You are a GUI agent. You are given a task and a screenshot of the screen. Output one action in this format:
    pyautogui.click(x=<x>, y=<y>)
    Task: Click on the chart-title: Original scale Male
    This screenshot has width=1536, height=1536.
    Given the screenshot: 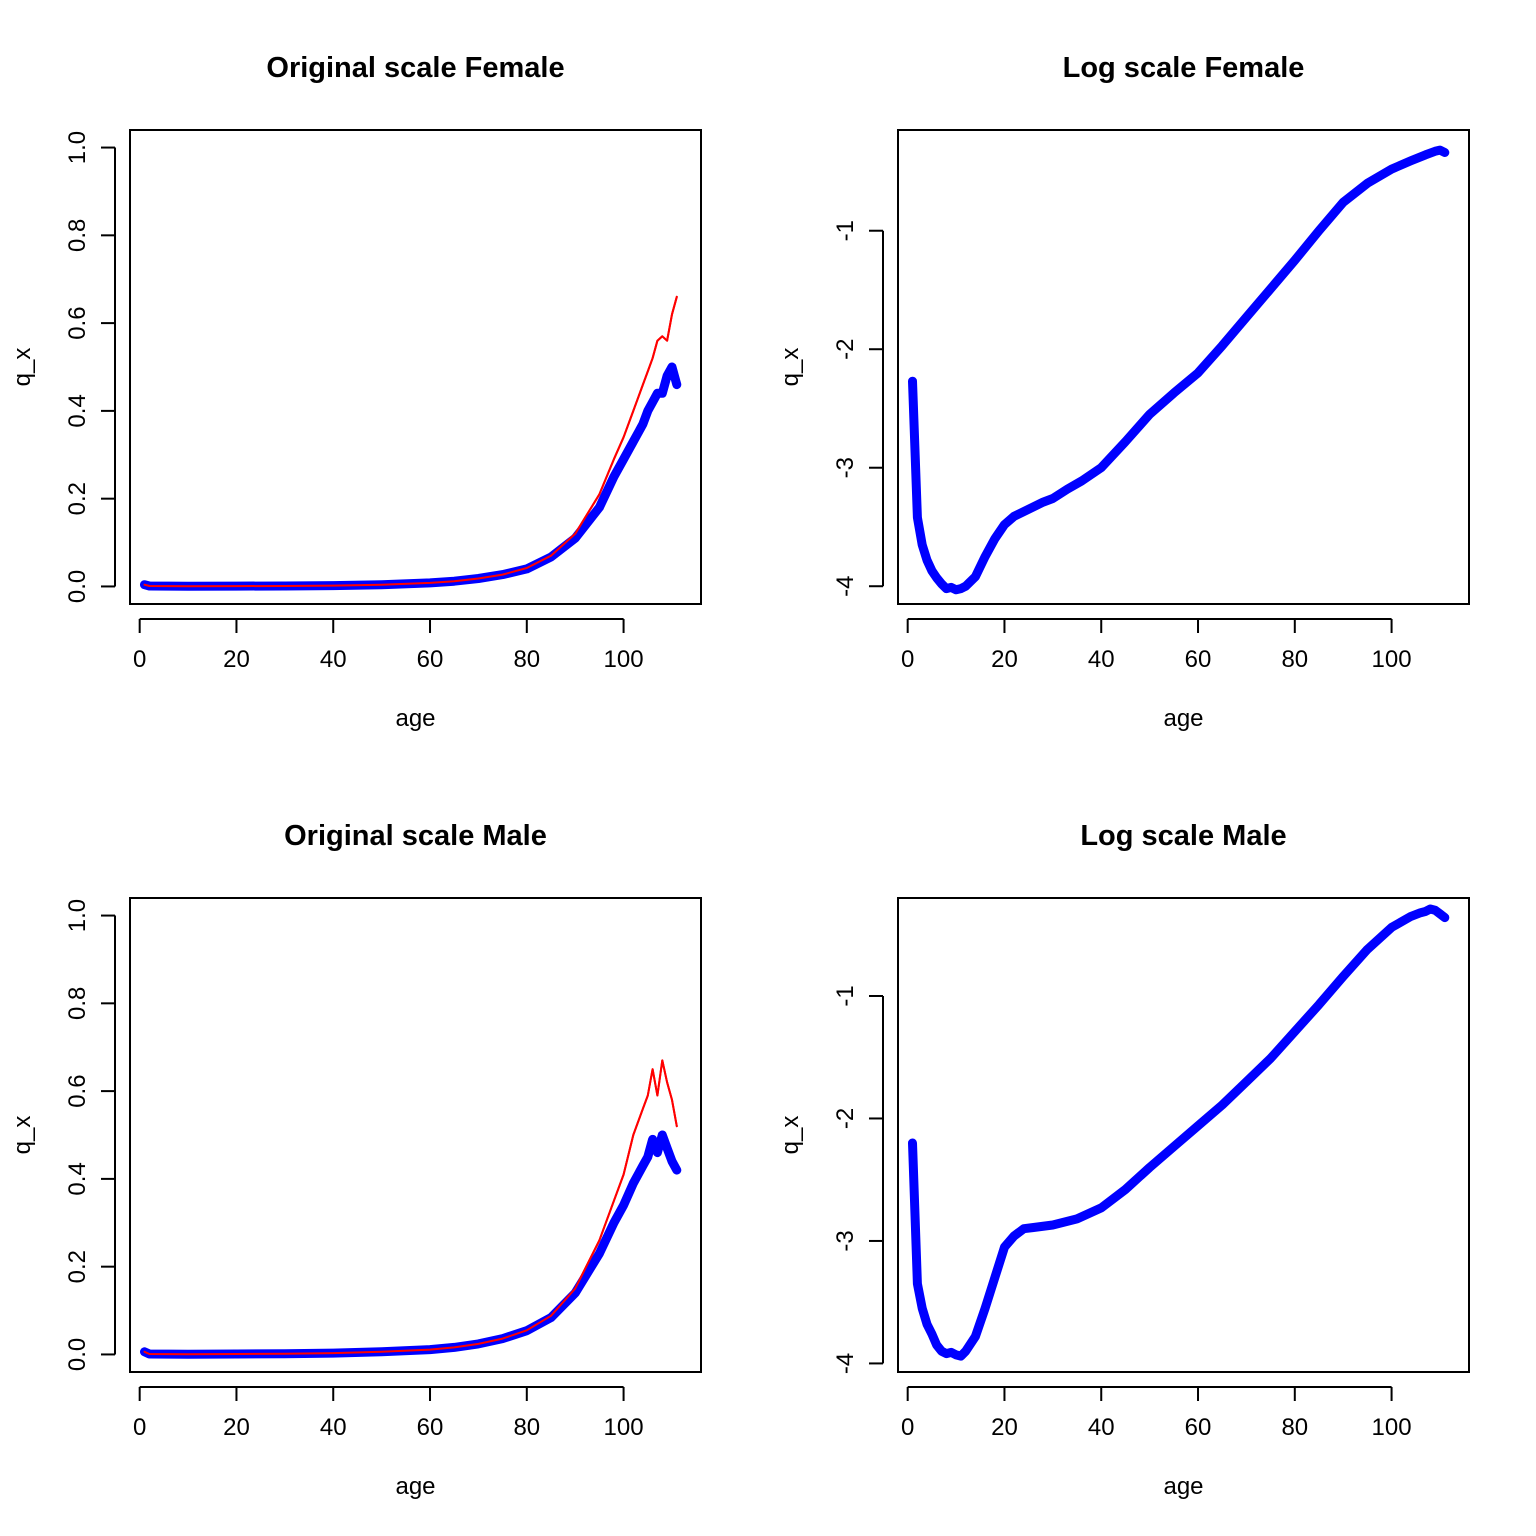 What is the action you would take?
    pyautogui.click(x=415, y=836)
    